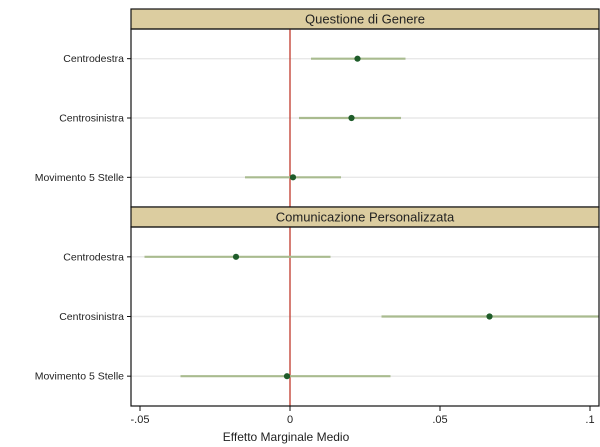  I want to click on panel-title: Comunicazione Personalizzata, so click(365, 217).